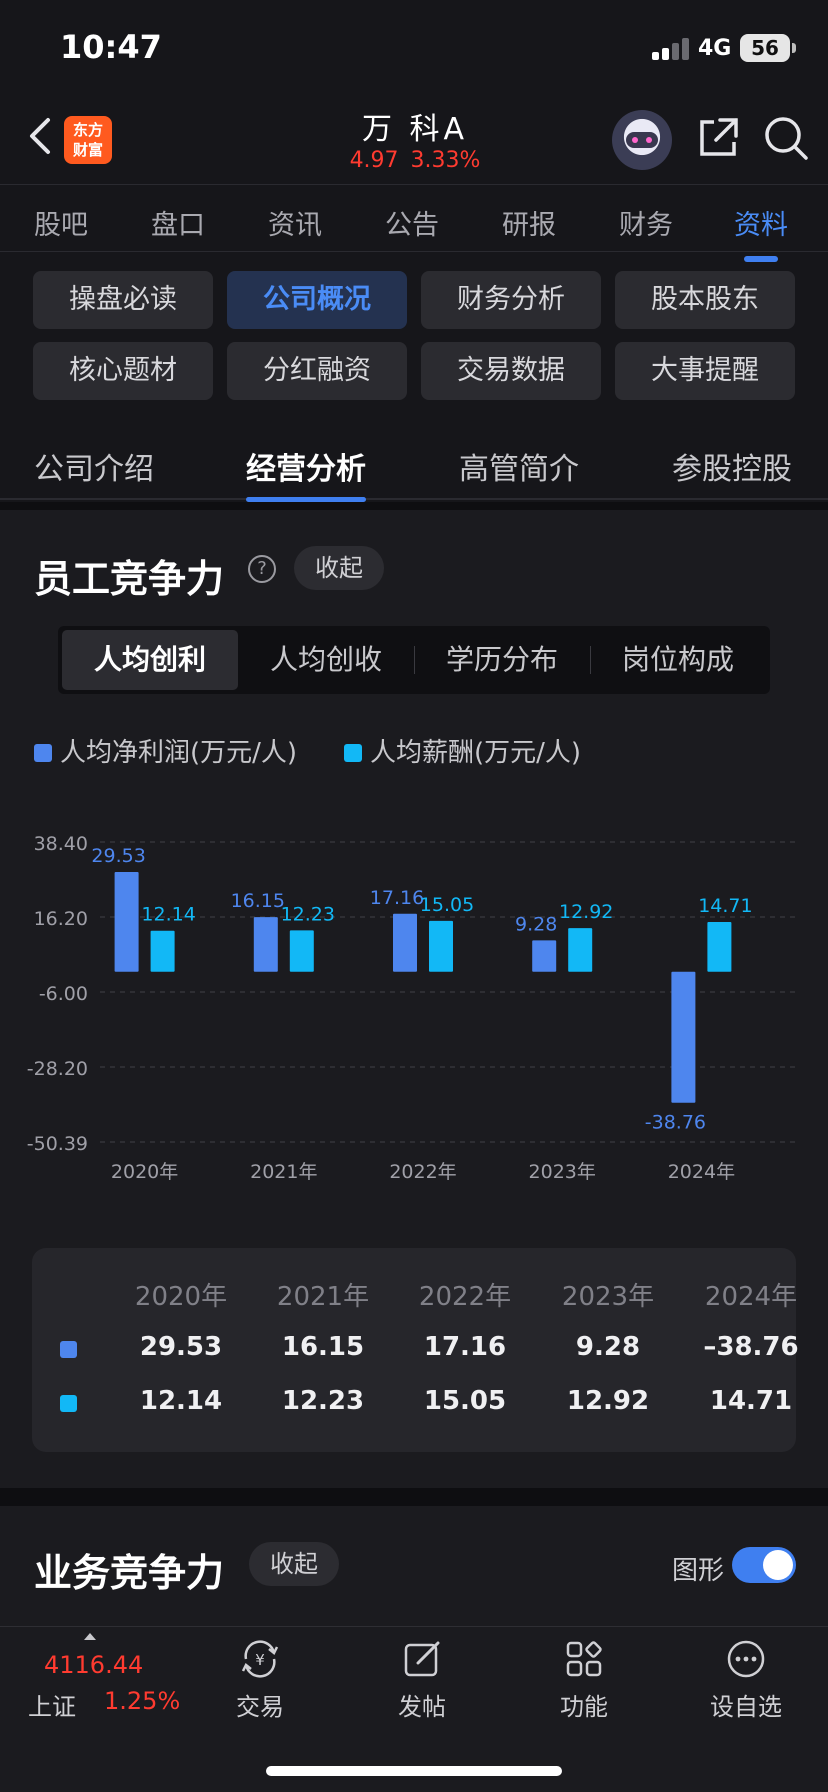 The height and width of the screenshot is (1792, 828). Describe the element at coordinates (323, 1401) in the screenshot. I see `table-cell: 12.23` at that location.